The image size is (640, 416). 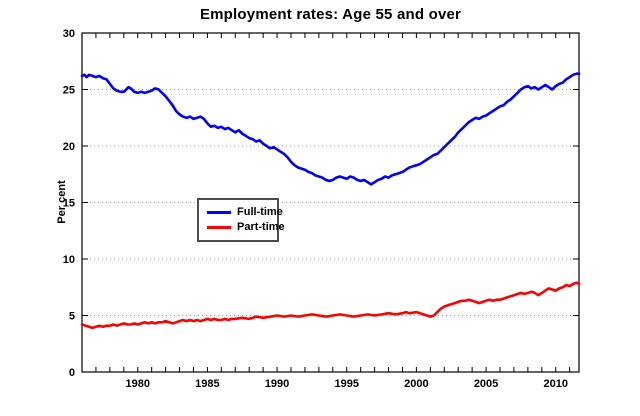 I want to click on x-tick-label: 2010, so click(x=555, y=384).